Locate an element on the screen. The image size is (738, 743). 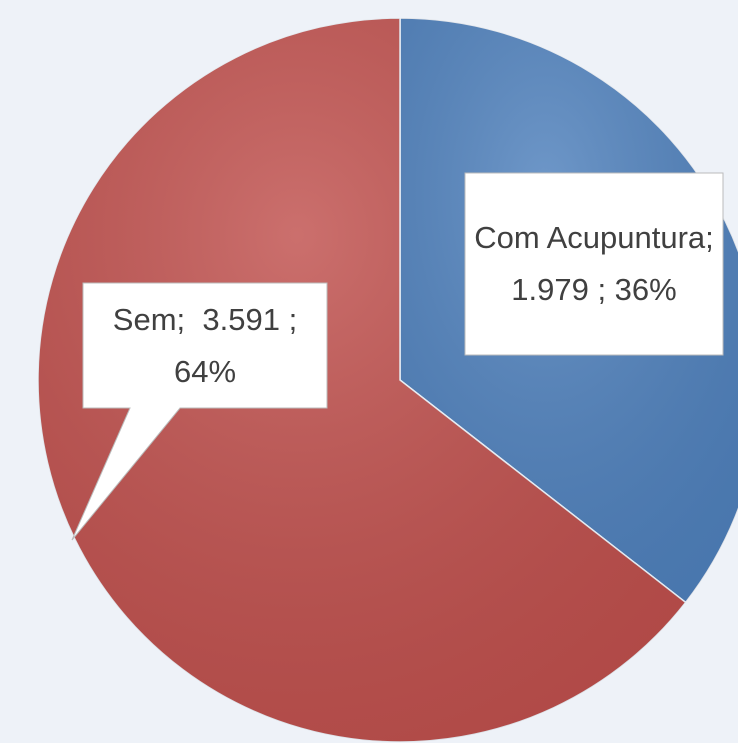
data-label: Sem; 3.591 ; 64% is located at coordinates (209, 345).